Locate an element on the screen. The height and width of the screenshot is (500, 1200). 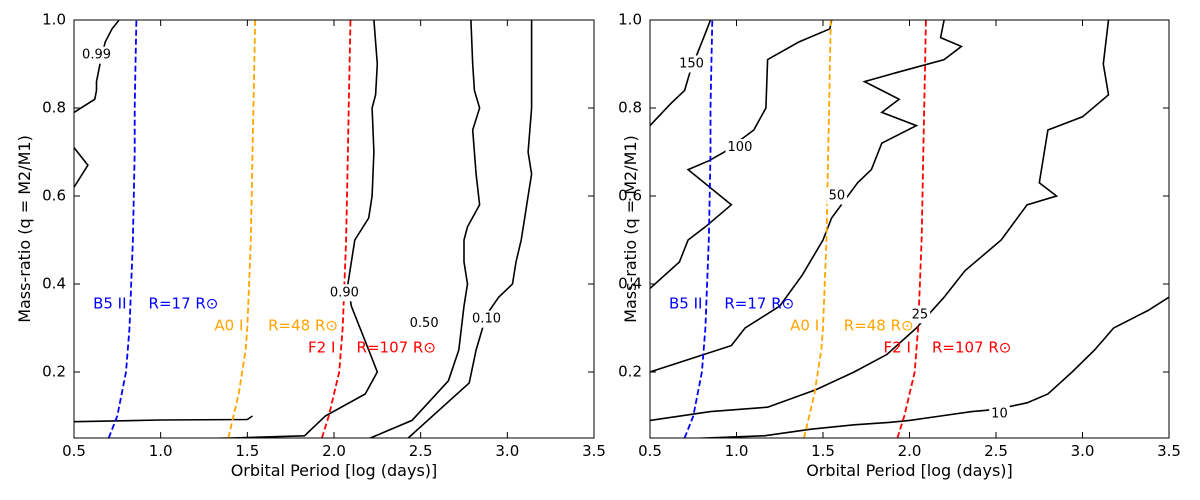
contour-label-10: 10 is located at coordinates (999, 413).